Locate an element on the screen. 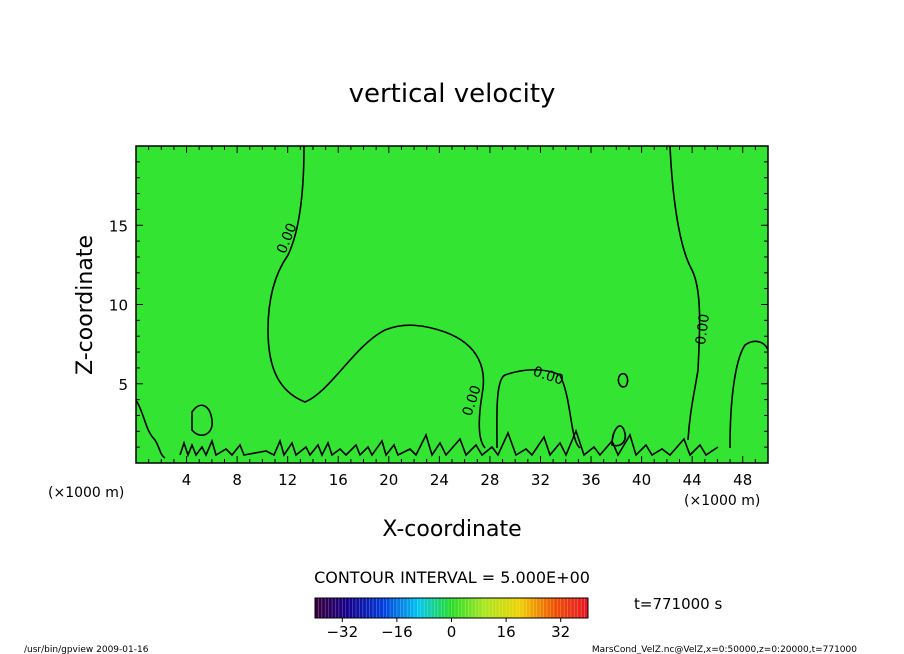 The width and height of the screenshot is (904, 654). x-tick-label: 4 is located at coordinates (187, 480).